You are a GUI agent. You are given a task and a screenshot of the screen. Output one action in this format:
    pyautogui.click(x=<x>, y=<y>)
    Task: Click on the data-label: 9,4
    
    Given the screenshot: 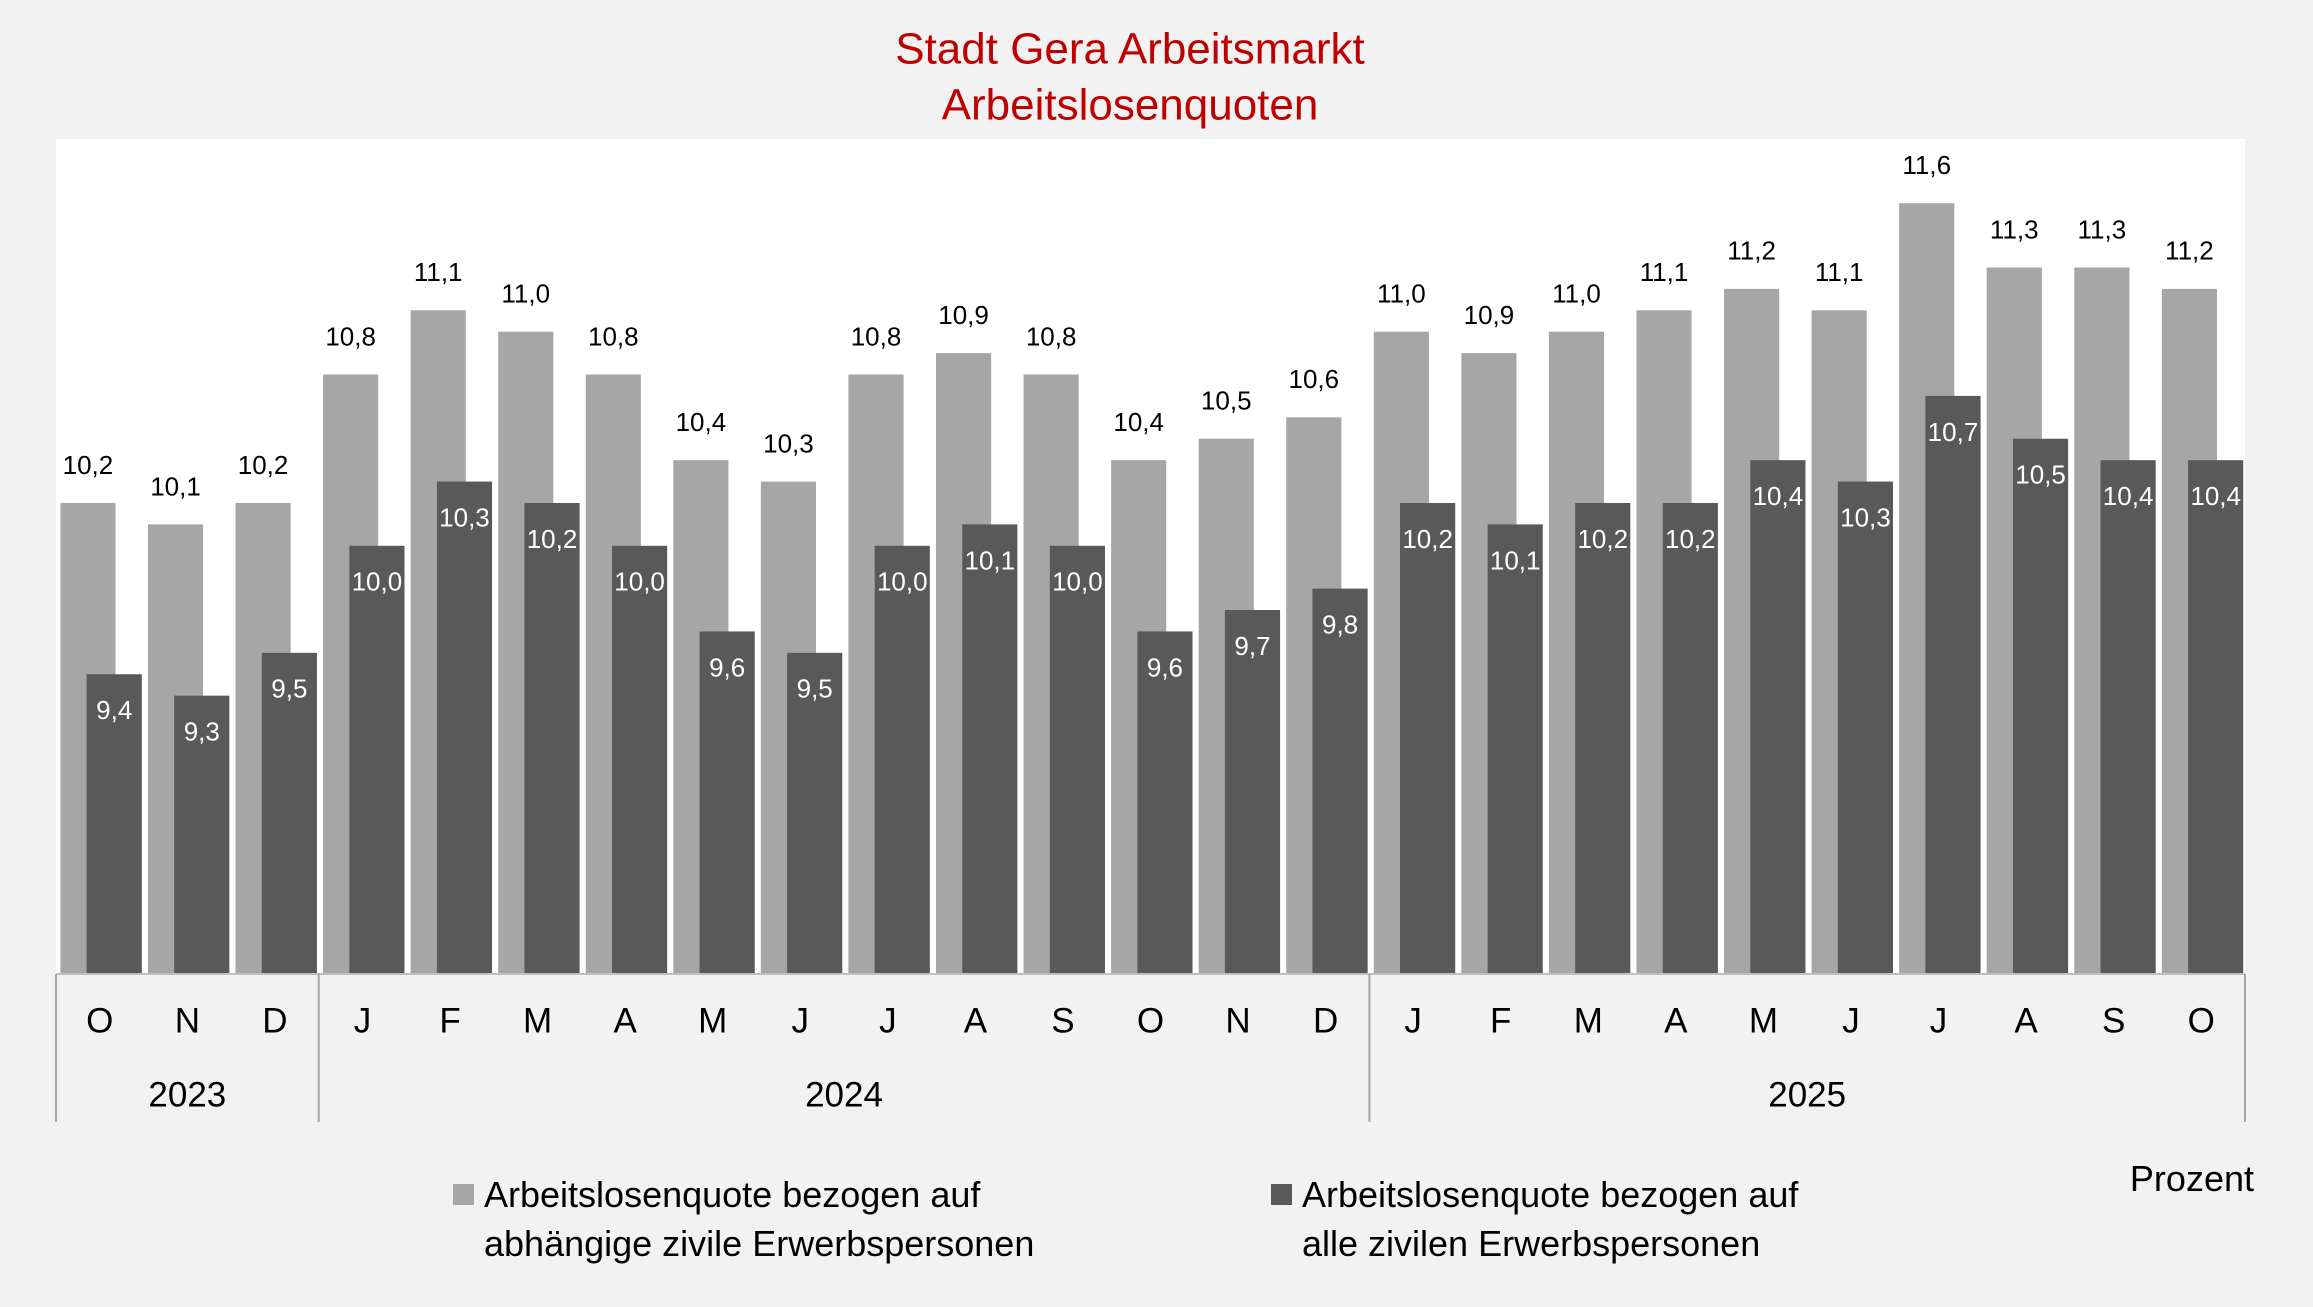 What is the action you would take?
    pyautogui.click(x=114, y=710)
    